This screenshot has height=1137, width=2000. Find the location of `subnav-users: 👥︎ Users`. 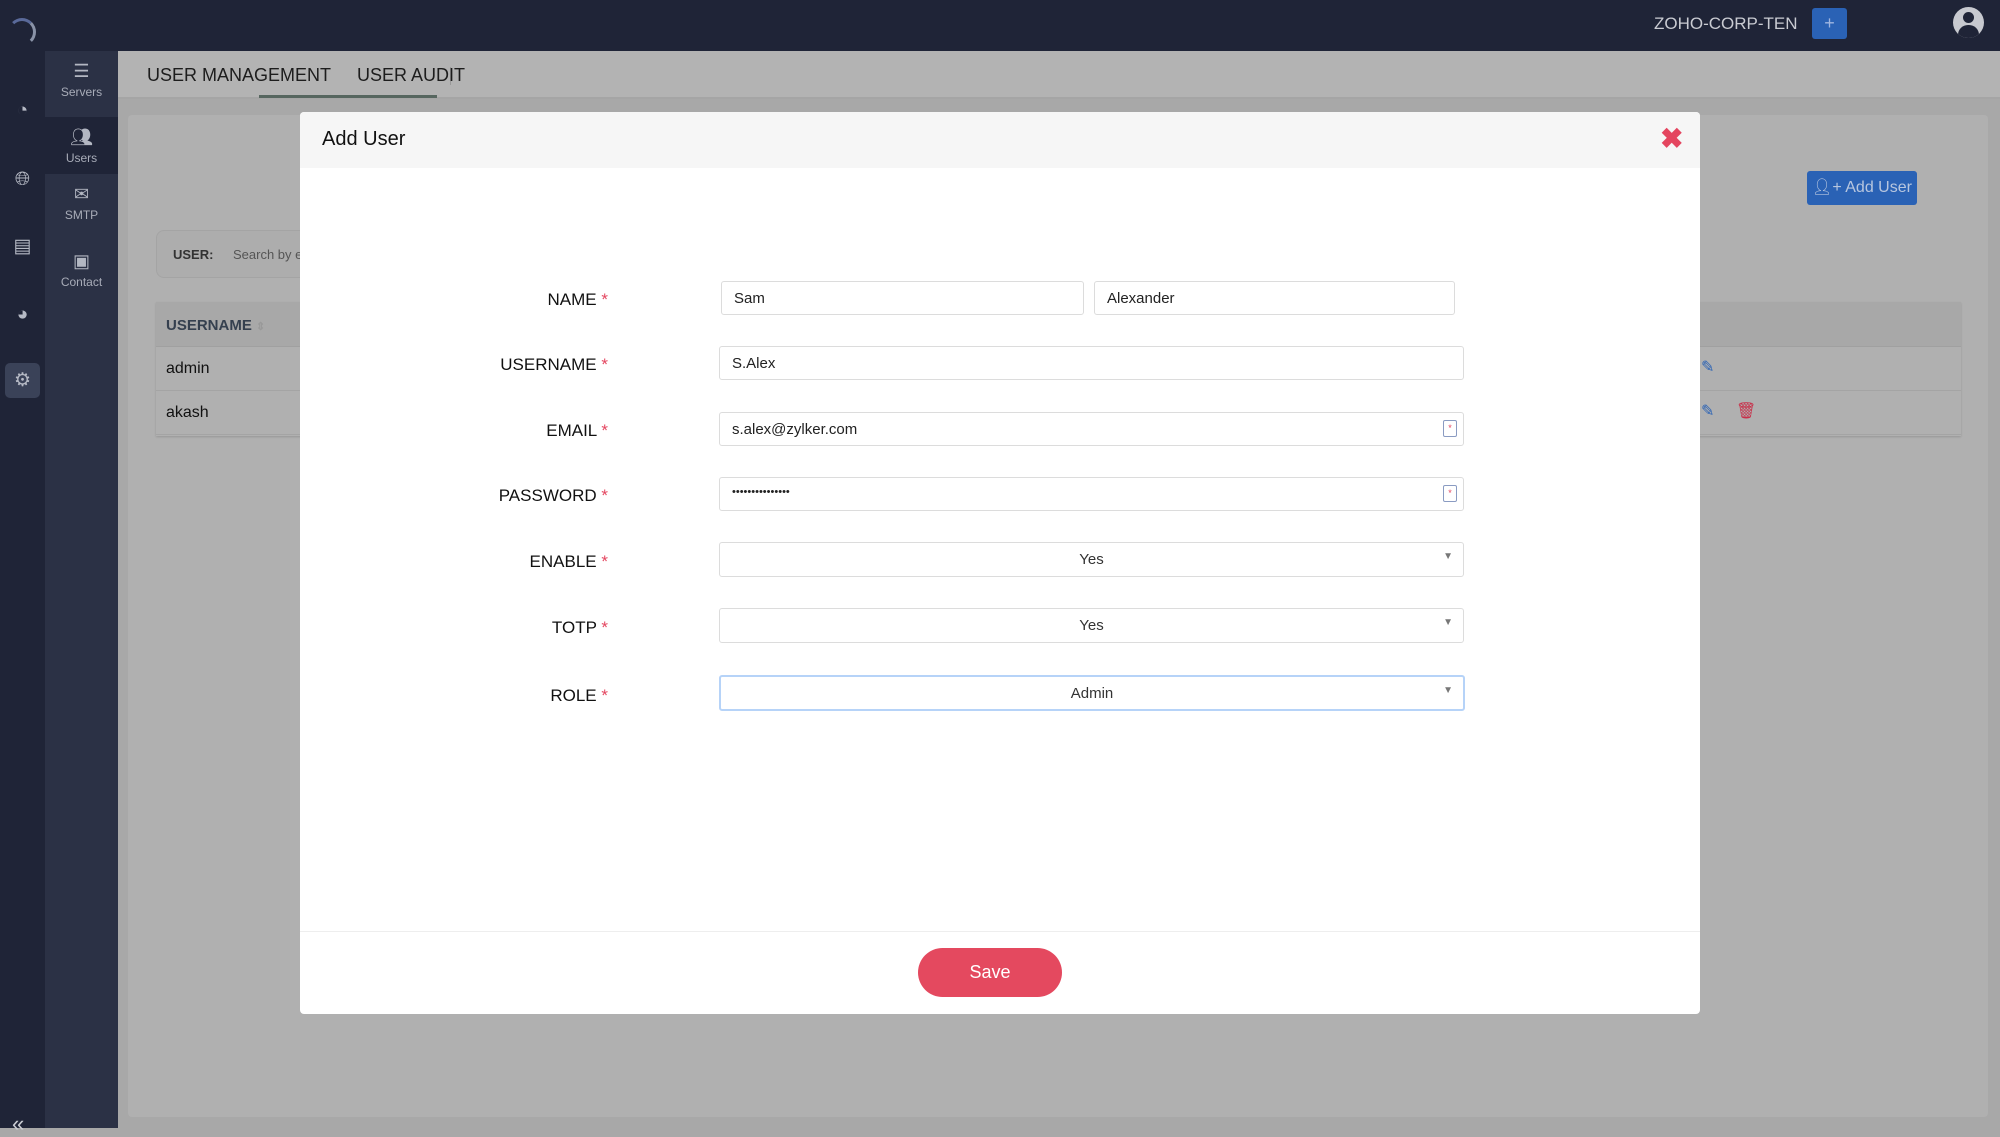

subnav-users: 👥︎ Users is located at coordinates (81, 145).